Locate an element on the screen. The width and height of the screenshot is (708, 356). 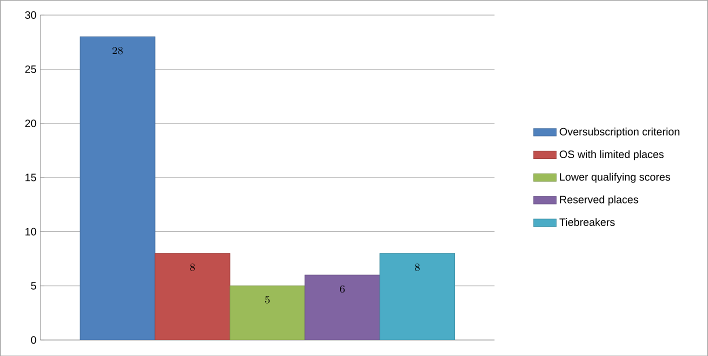
data-label: 28 is located at coordinates (117, 50).